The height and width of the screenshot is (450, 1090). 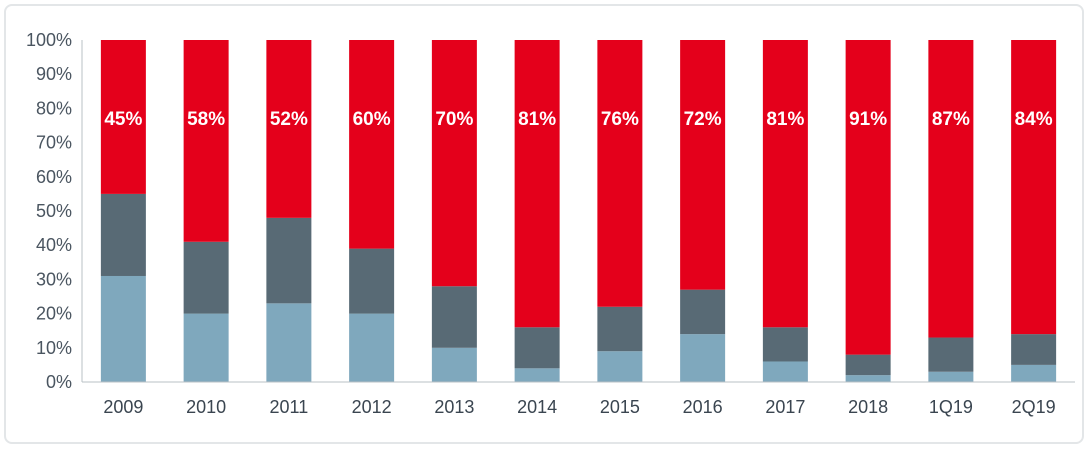 What do you see at coordinates (454, 119) in the screenshot?
I see `data-label: 70%` at bounding box center [454, 119].